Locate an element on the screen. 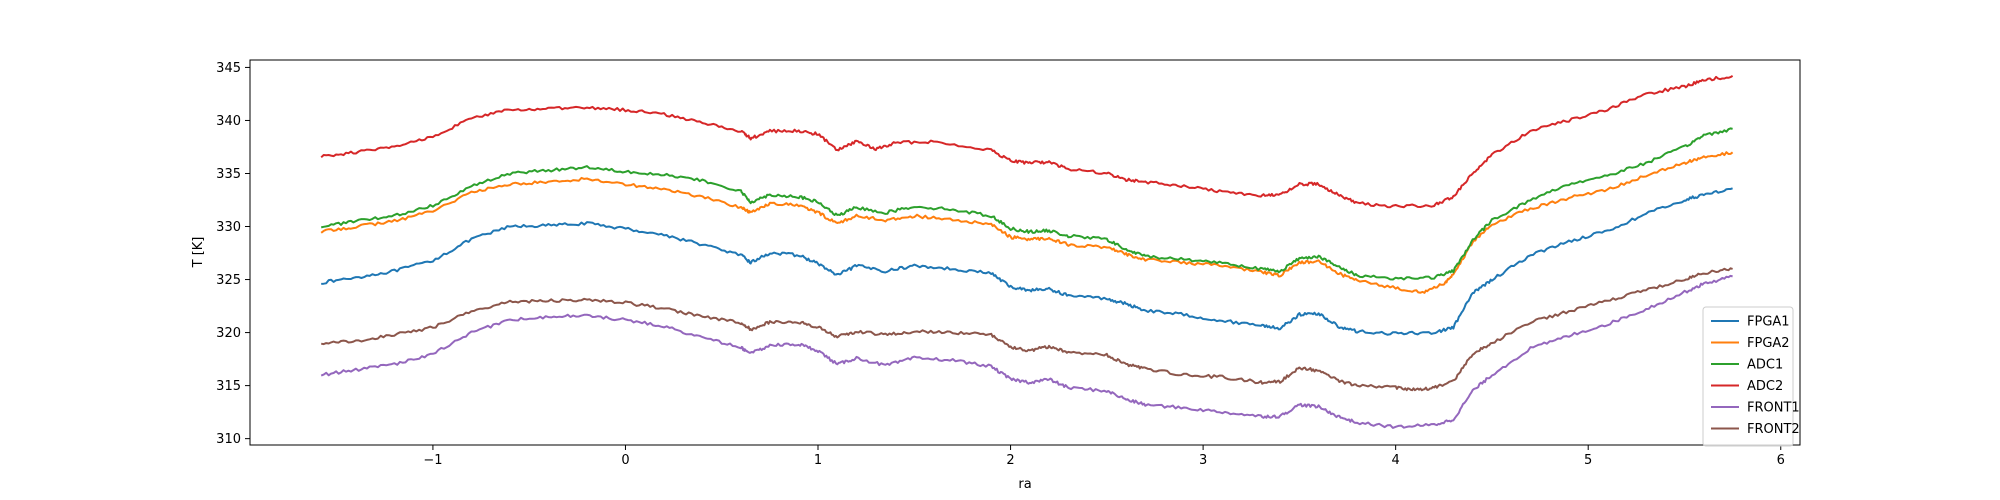 This screenshot has width=2000, height=500. x-axis-label: ra is located at coordinates (1024, 484).